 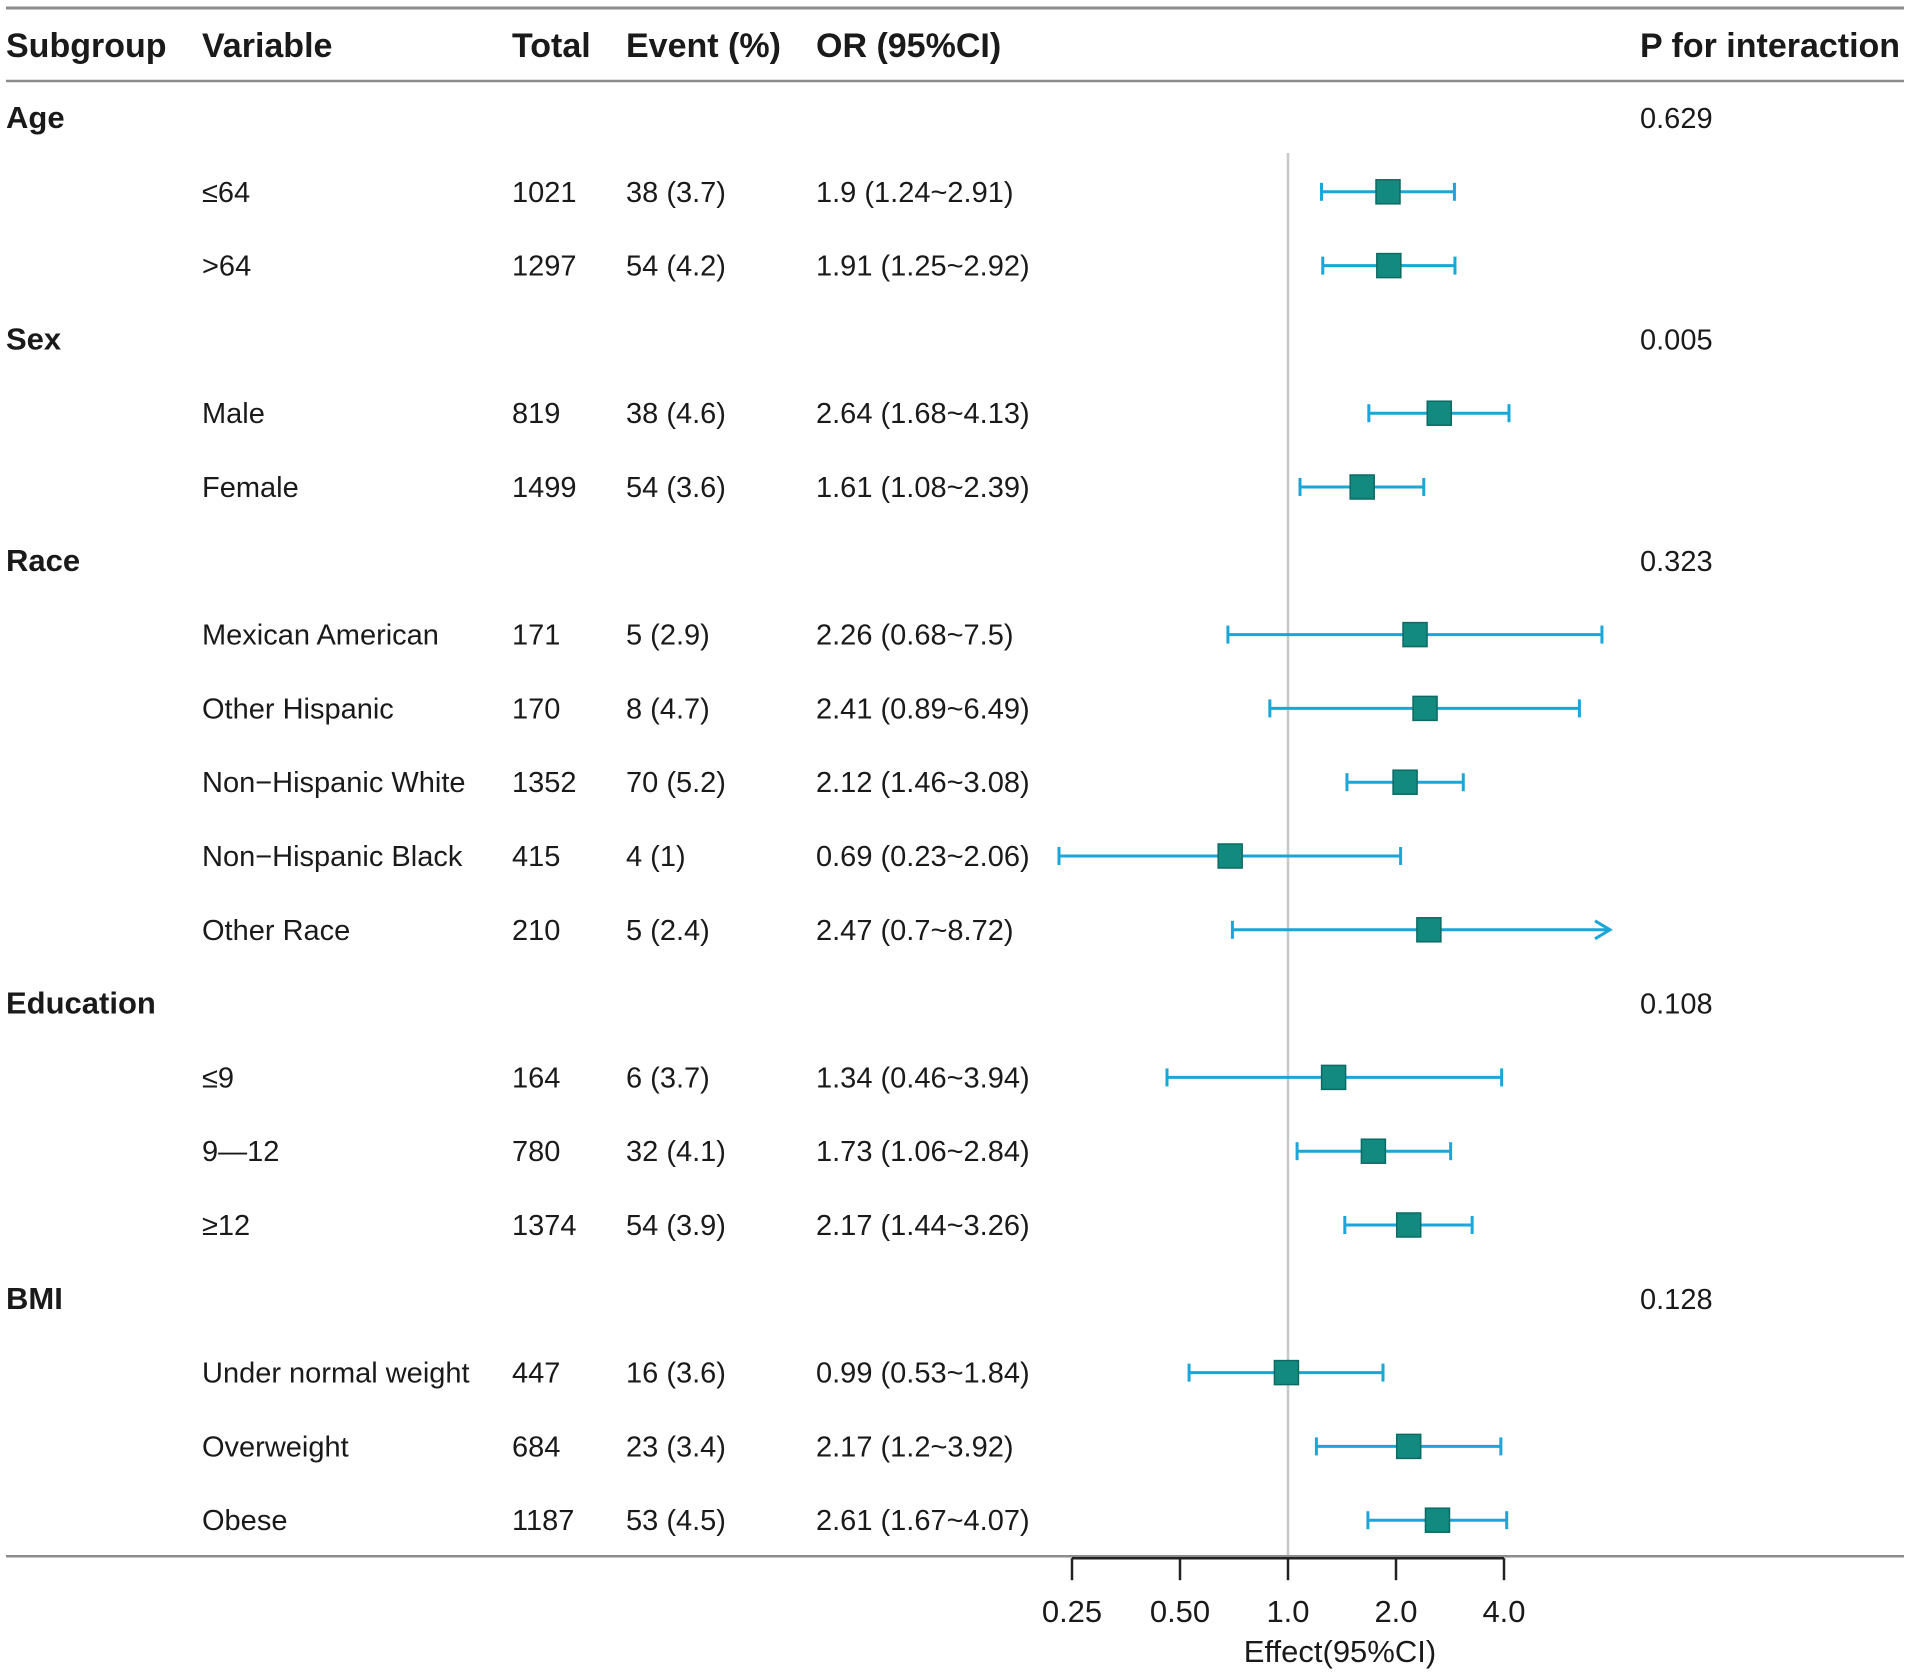 What do you see at coordinates (915, 636) in the screenshot?
I see `or-ci-value: 2.26 (0.68~7.5)` at bounding box center [915, 636].